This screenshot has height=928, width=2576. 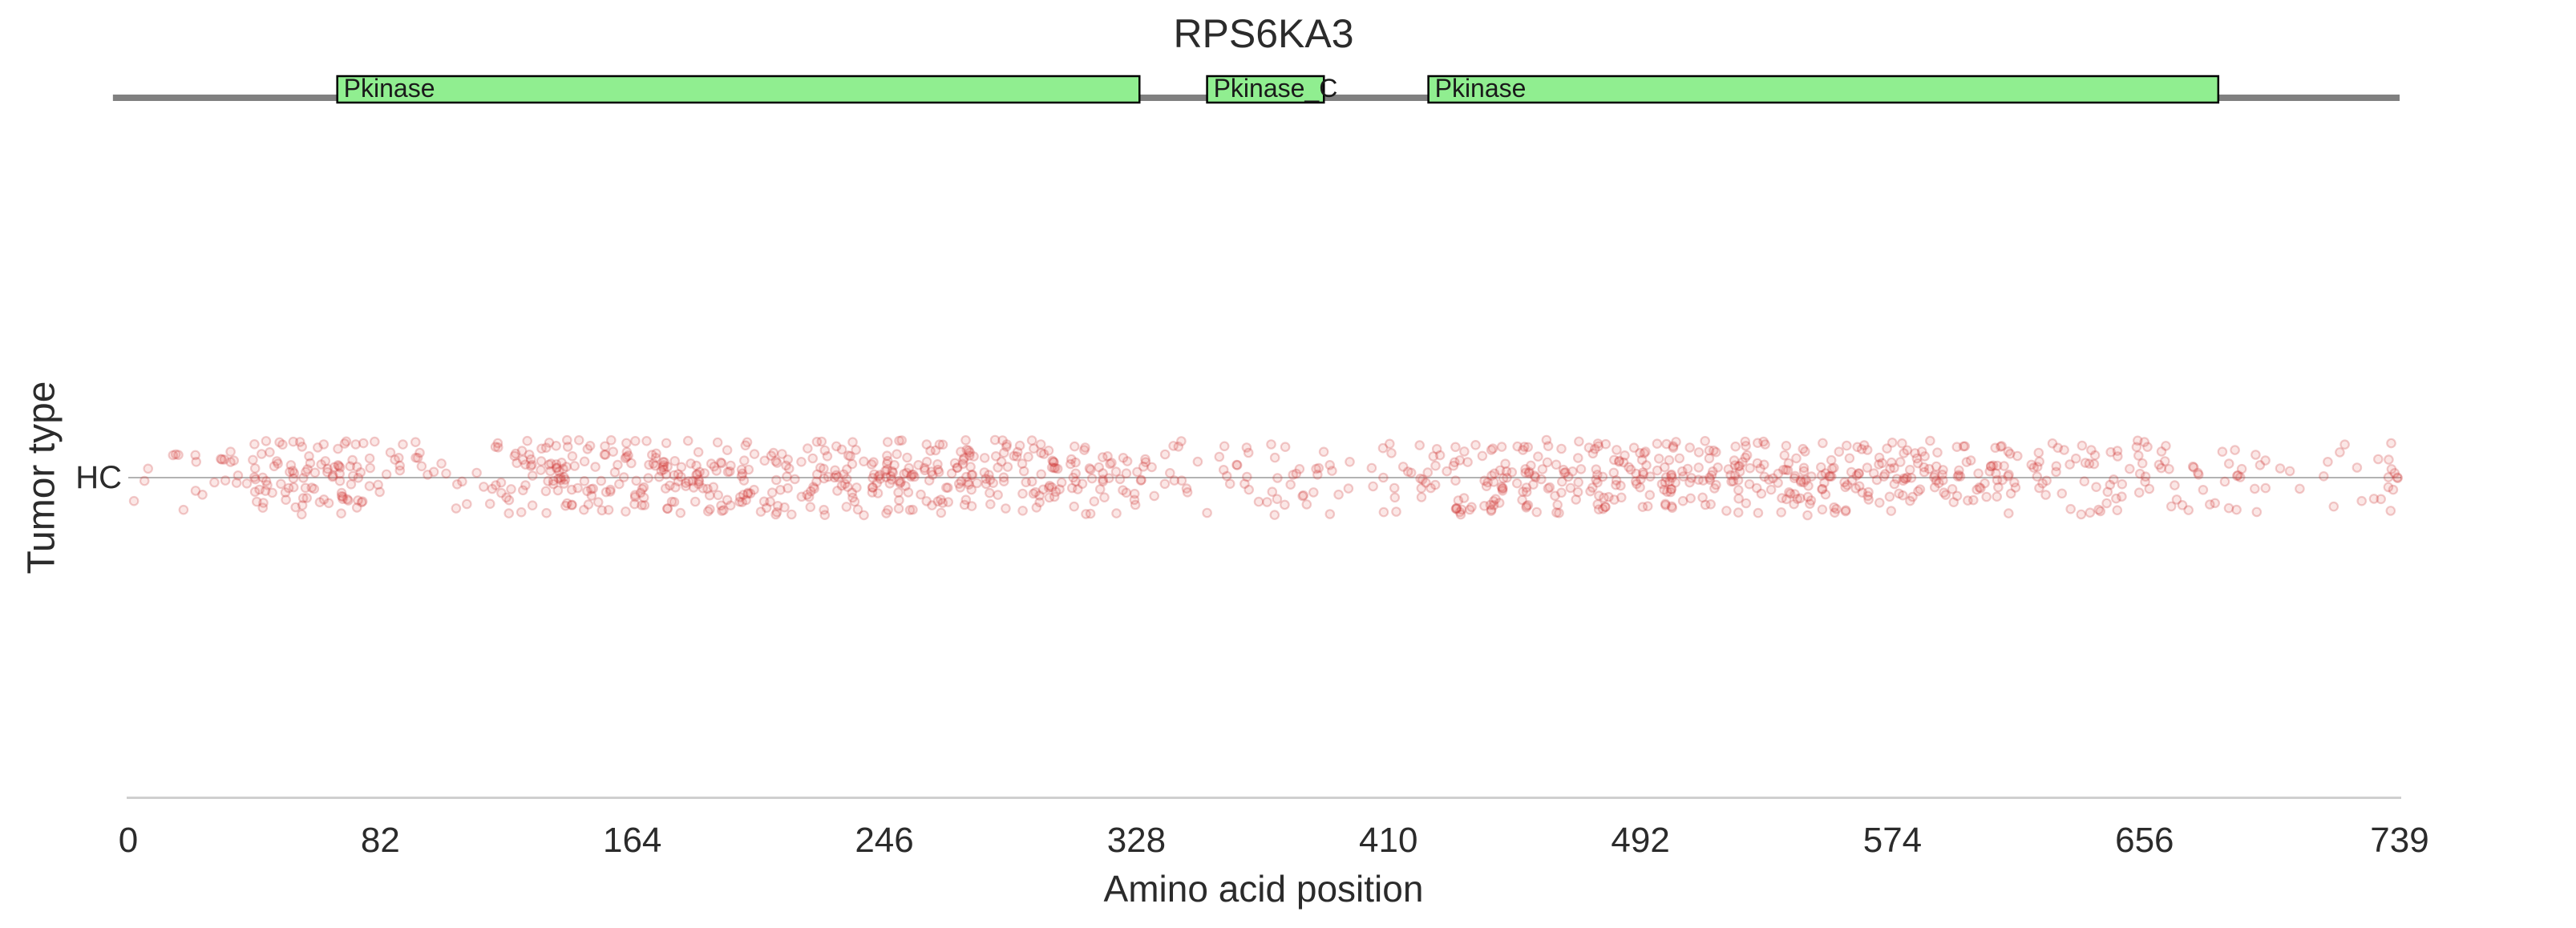 I want to click on x-tick-label: 656, so click(x=2144, y=840).